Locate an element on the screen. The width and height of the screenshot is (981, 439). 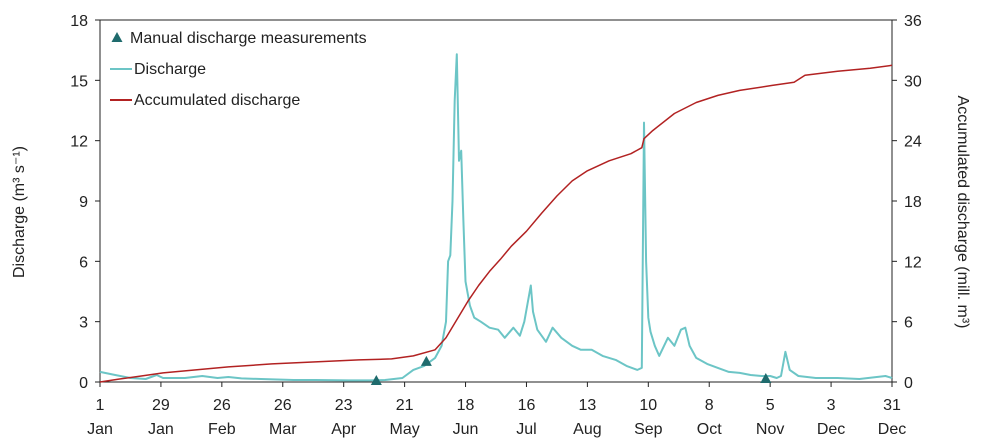
legend-label: Accumulated discharge is located at coordinates (217, 100).